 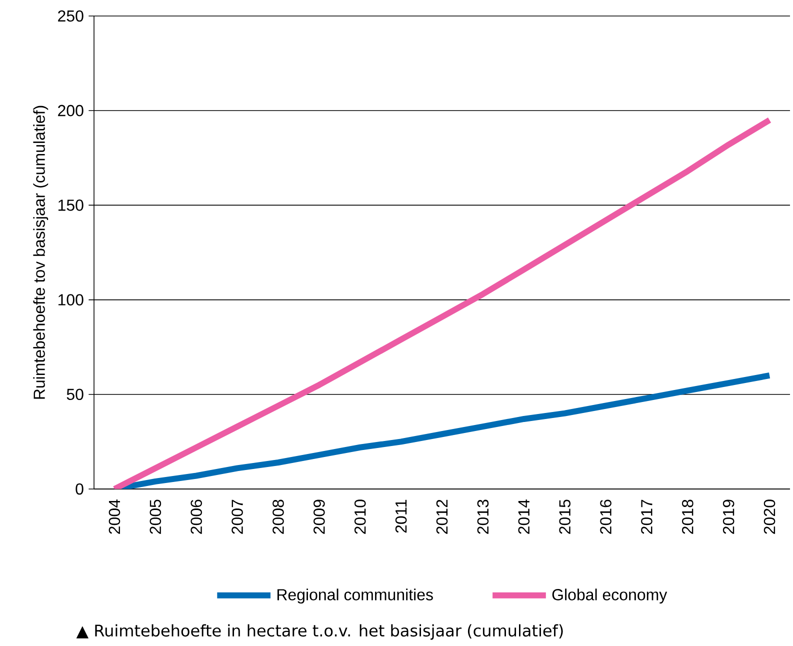 I want to click on x-tick-label: 2014, so click(x=524, y=517).